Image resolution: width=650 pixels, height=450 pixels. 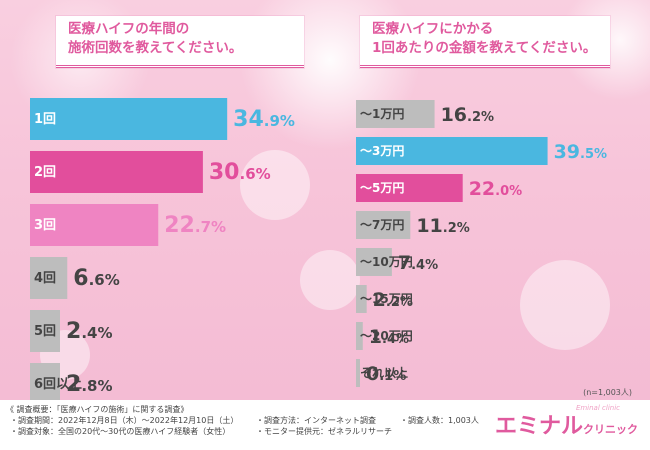 What do you see at coordinates (120, 431) in the screenshot?
I see `survey-target: ・調査対象：全国の20代〜30代の医療ハイフ経験者（女性）` at bounding box center [120, 431].